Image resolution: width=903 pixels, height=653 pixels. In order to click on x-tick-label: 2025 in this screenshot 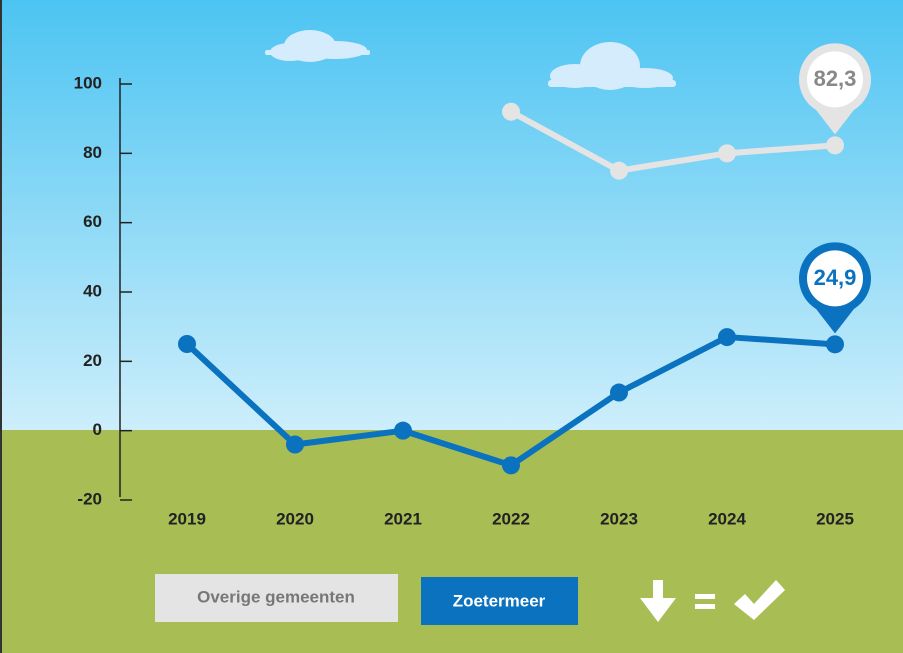, I will do `click(835, 518)`.